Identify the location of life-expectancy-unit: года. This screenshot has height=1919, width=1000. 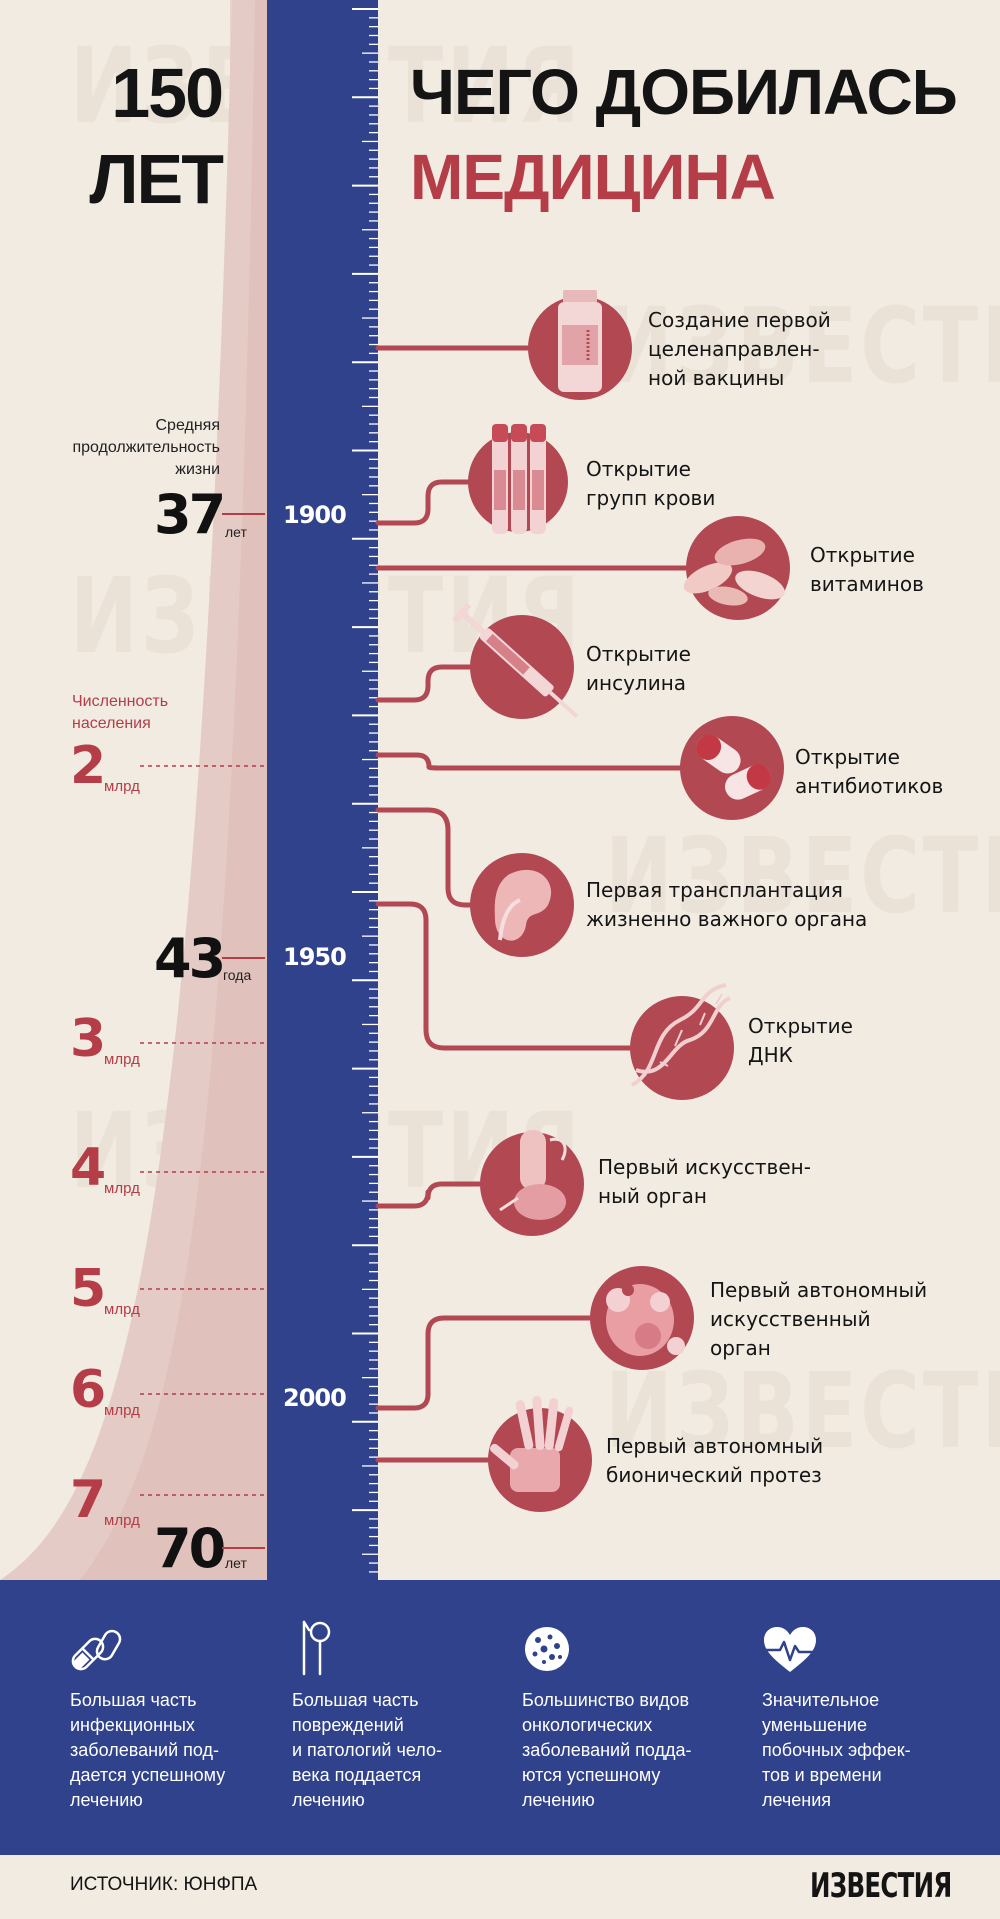
(237, 975).